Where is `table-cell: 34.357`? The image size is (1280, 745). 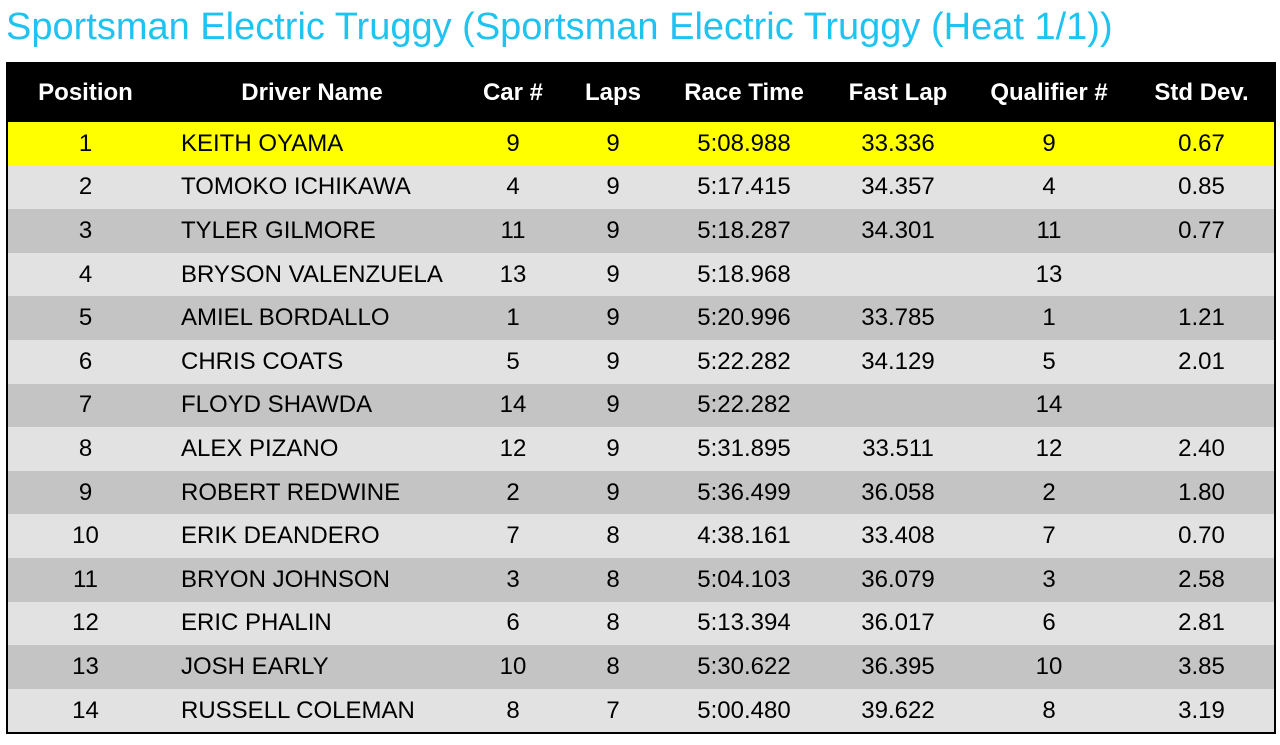 table-cell: 34.357 is located at coordinates (898, 187).